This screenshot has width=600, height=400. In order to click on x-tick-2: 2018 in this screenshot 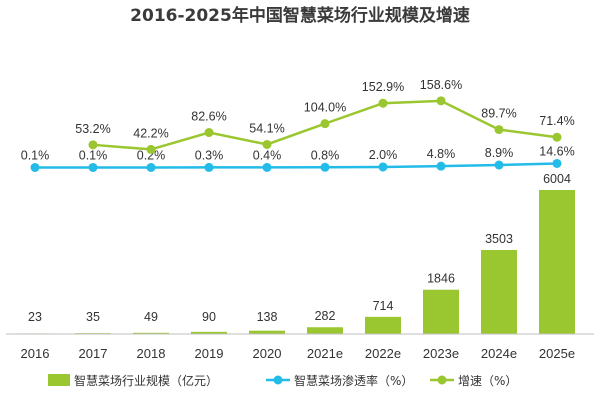, I will do `click(151, 353)`.